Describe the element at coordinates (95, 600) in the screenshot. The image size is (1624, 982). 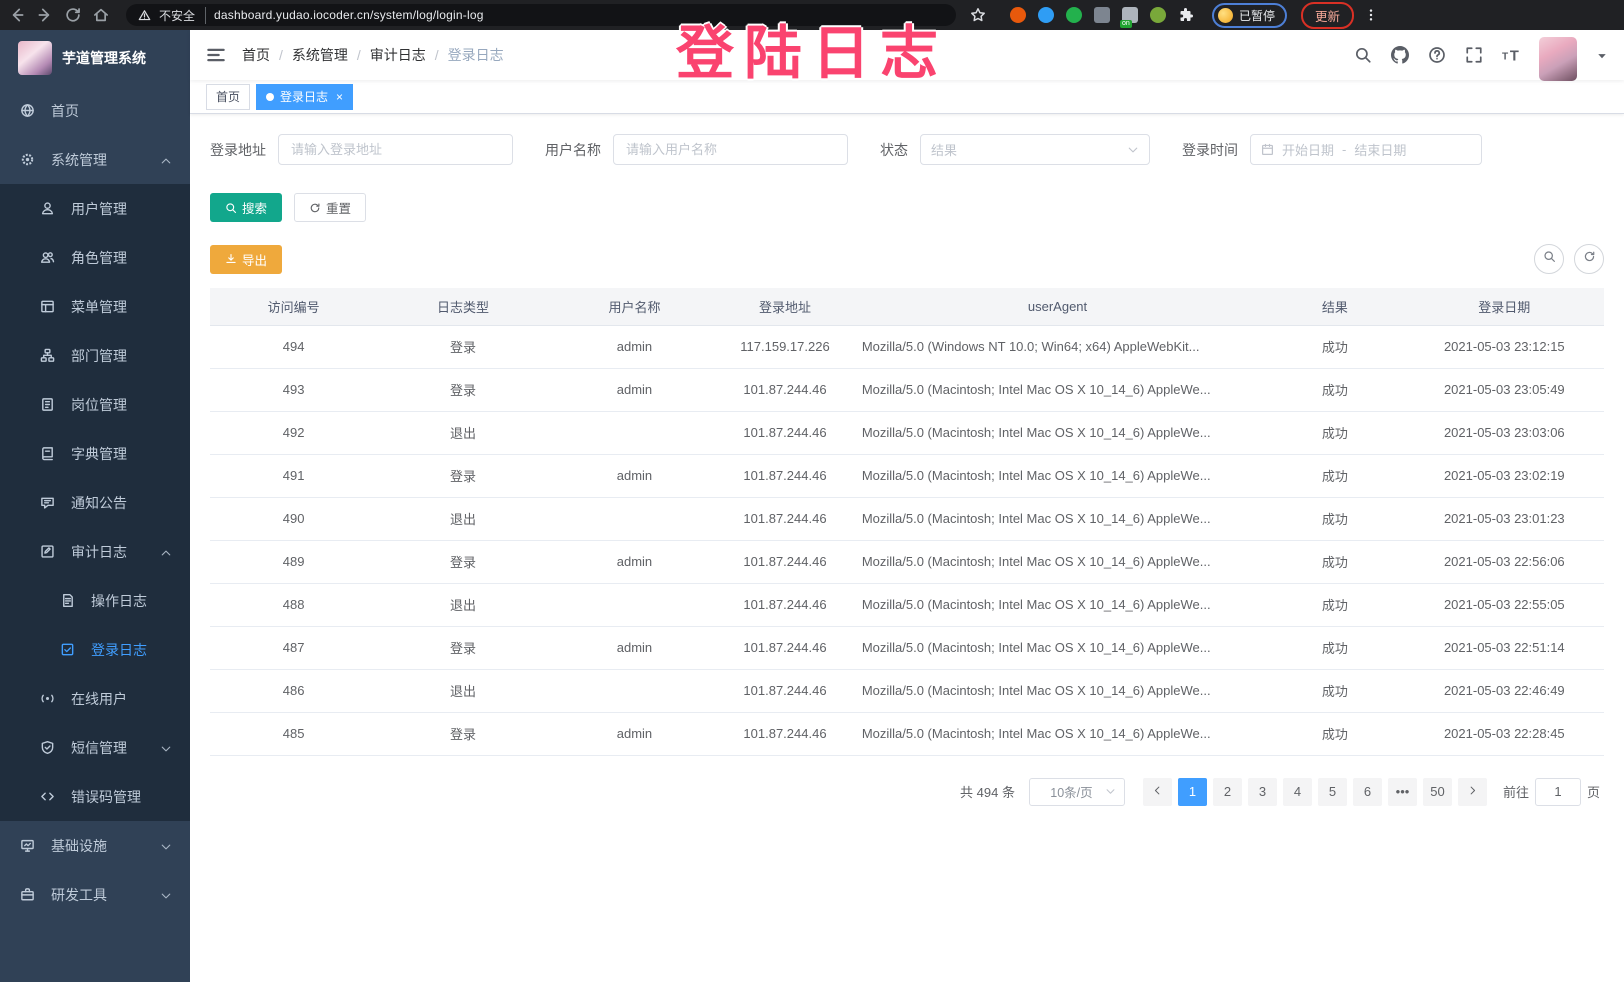
I see `sidebar-item-操作日志: 操作日志` at that location.